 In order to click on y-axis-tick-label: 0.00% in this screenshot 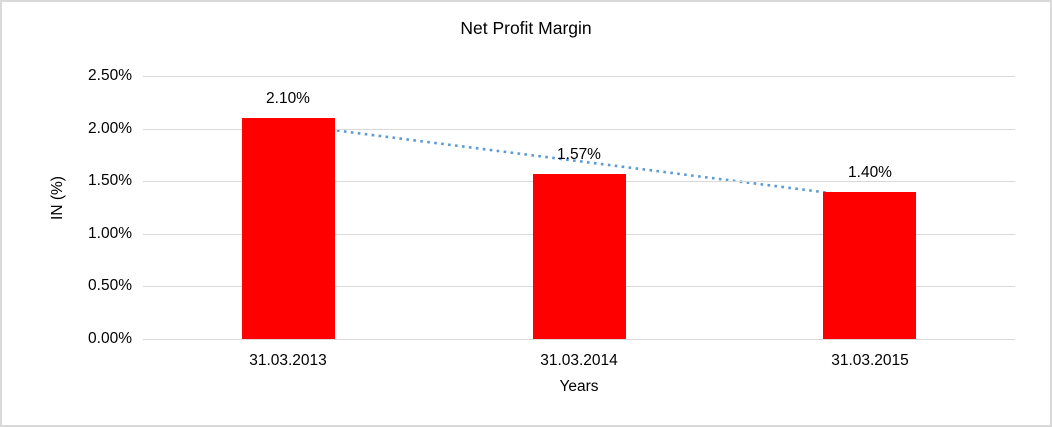, I will do `click(110, 338)`.